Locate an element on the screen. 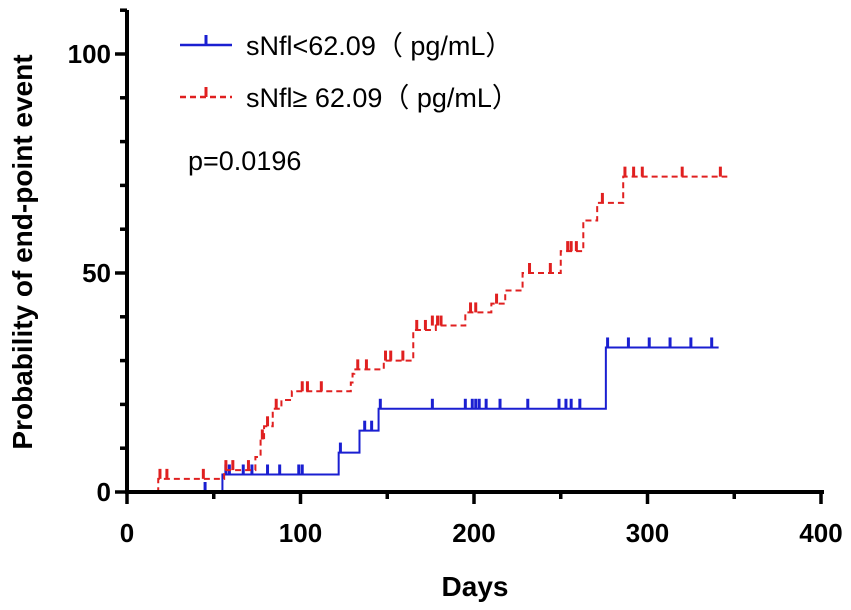 The image size is (851, 610). y-axis-title: Probability of end-point event is located at coordinates (22, 251).